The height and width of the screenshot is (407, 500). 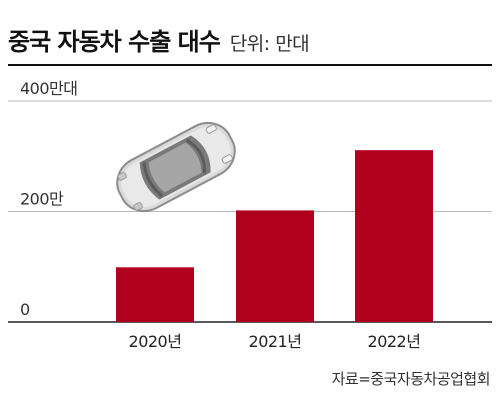 What do you see at coordinates (250, 65) in the screenshot?
I see `title-divider` at bounding box center [250, 65].